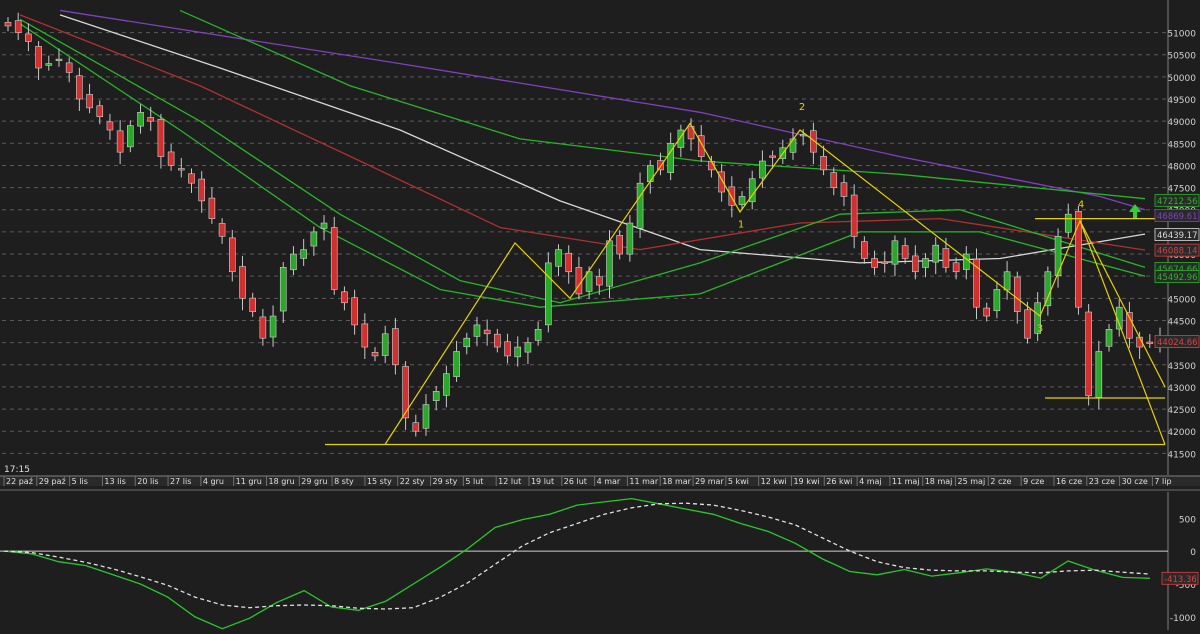 This screenshot has width=1200, height=634. Describe the element at coordinates (870, 481) in the screenshot. I see `x-tick-label: 4 maj` at that location.